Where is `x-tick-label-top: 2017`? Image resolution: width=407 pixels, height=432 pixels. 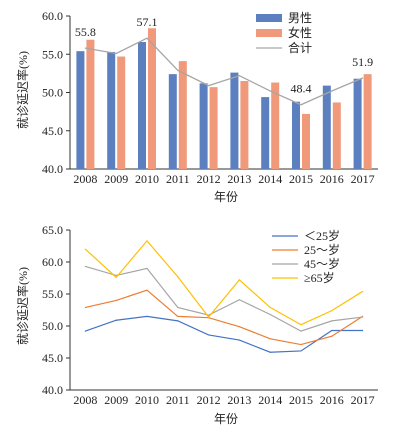
x-tick-label-top: 2017 is located at coordinates (363, 179).